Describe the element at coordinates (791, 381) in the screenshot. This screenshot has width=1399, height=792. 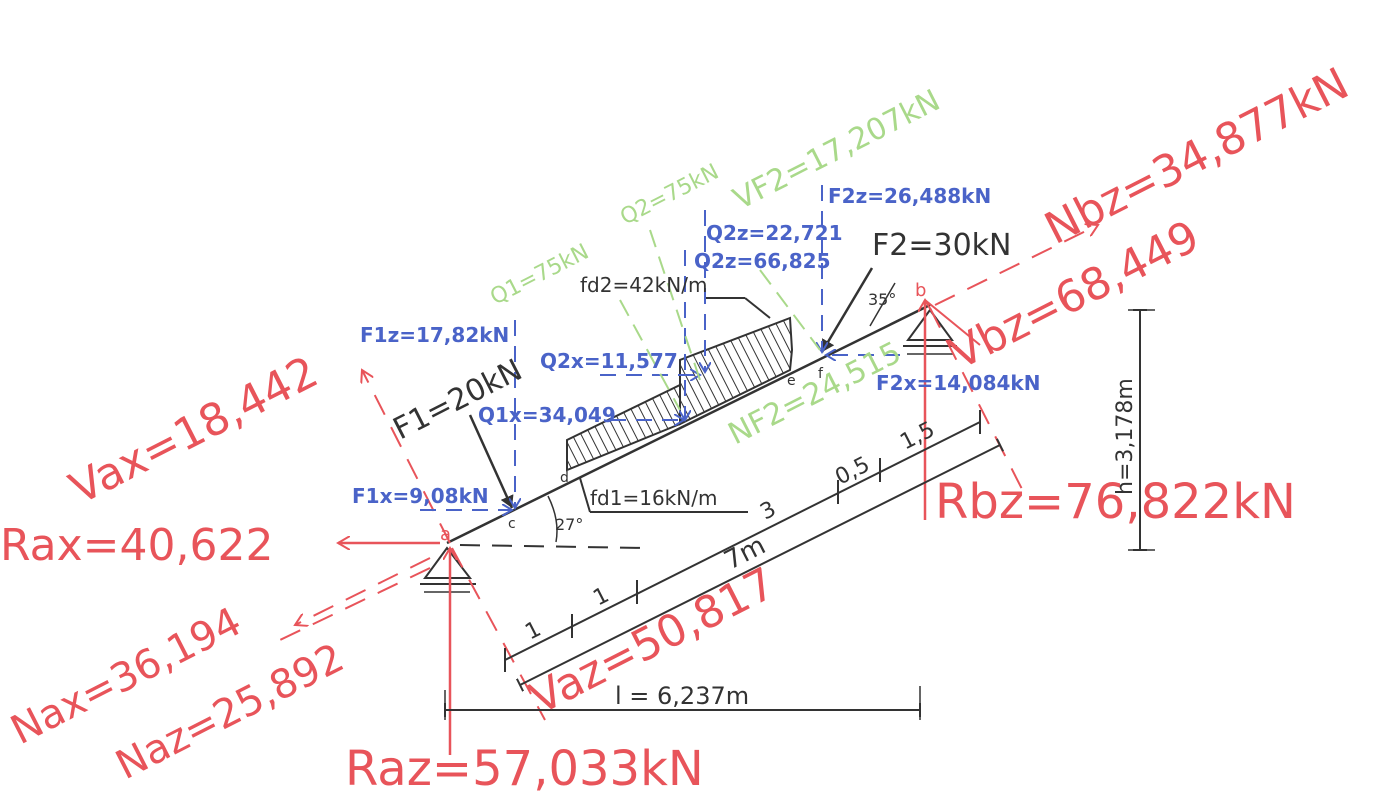
I see `label-pt-e: e` at that location.